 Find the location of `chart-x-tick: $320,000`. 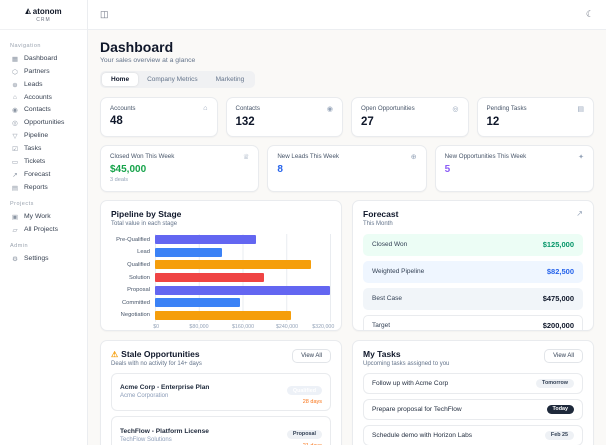

chart-x-tick: $320,000 is located at coordinates (323, 326).